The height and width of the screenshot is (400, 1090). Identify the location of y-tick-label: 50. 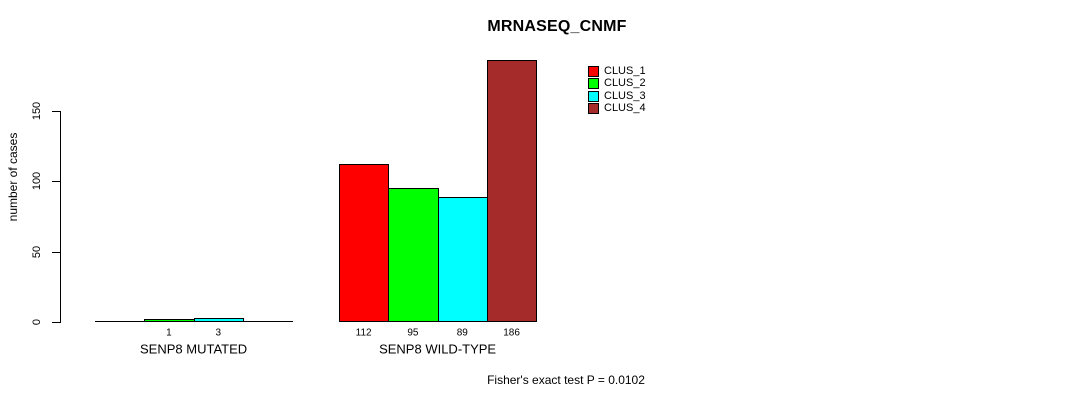
(37, 251).